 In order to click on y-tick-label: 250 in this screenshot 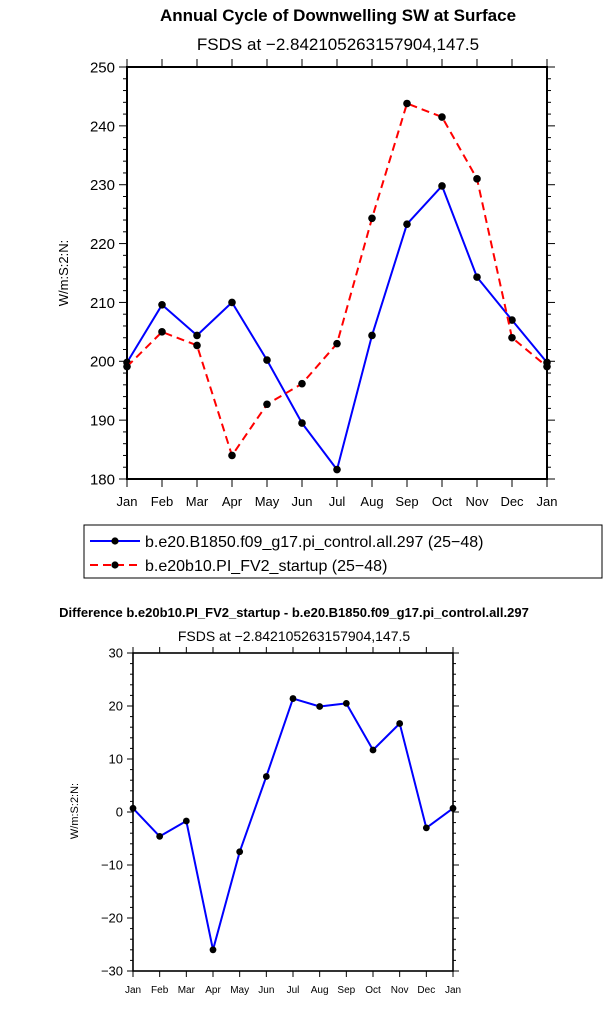, I will do `click(102, 67)`.